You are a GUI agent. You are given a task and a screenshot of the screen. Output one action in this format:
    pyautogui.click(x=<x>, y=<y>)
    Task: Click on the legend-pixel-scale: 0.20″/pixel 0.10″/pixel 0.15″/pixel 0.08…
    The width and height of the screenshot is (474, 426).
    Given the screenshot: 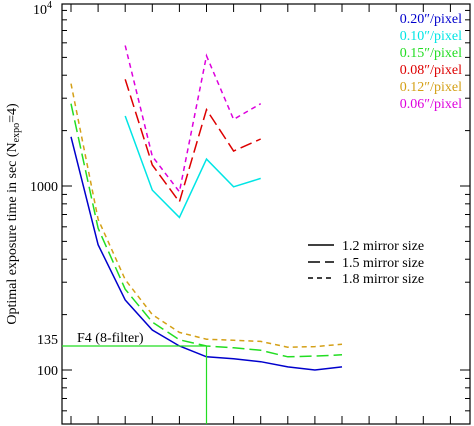 What is the action you would take?
    pyautogui.click(x=431, y=62)
    